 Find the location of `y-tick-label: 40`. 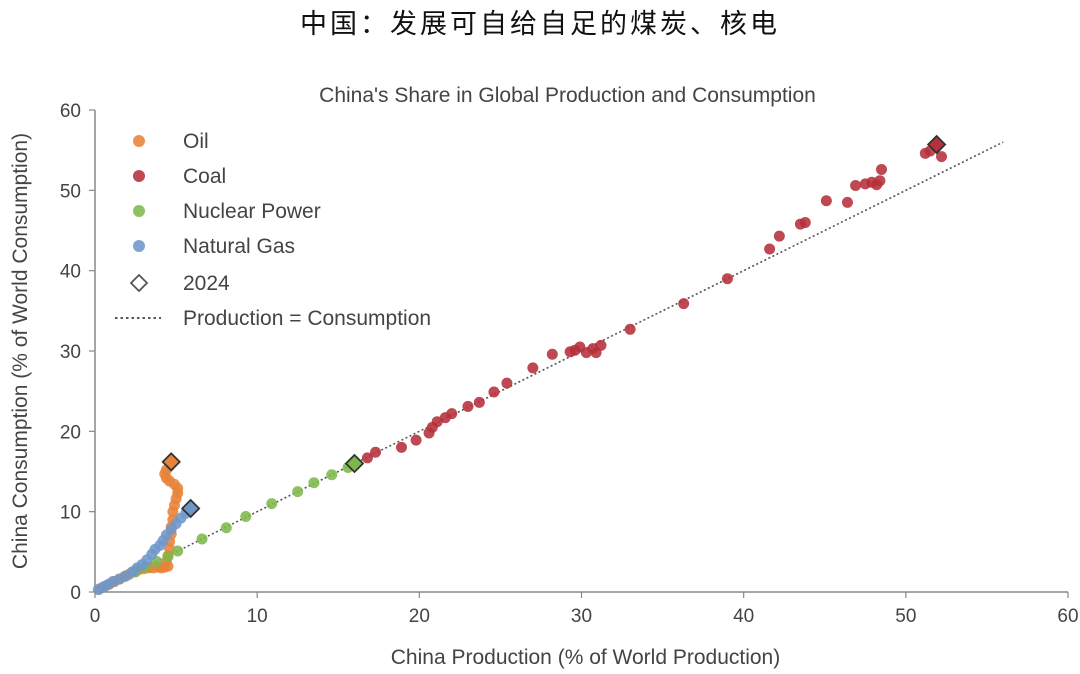

y-tick-label: 40 is located at coordinates (70, 272).